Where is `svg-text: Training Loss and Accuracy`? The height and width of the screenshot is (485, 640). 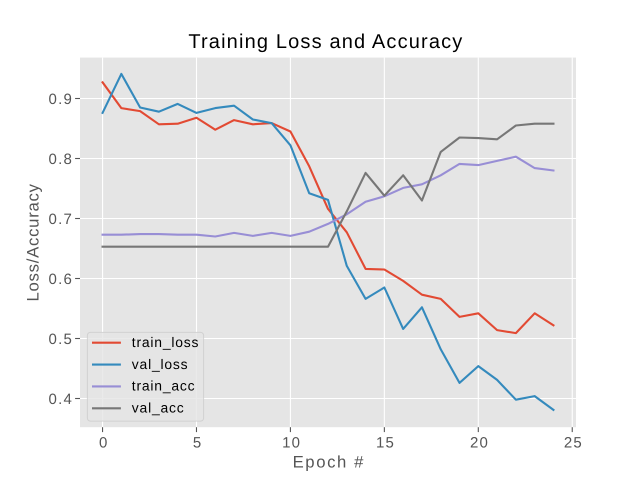 svg-text: Training Loss and Accuracy is located at coordinates (325, 42).